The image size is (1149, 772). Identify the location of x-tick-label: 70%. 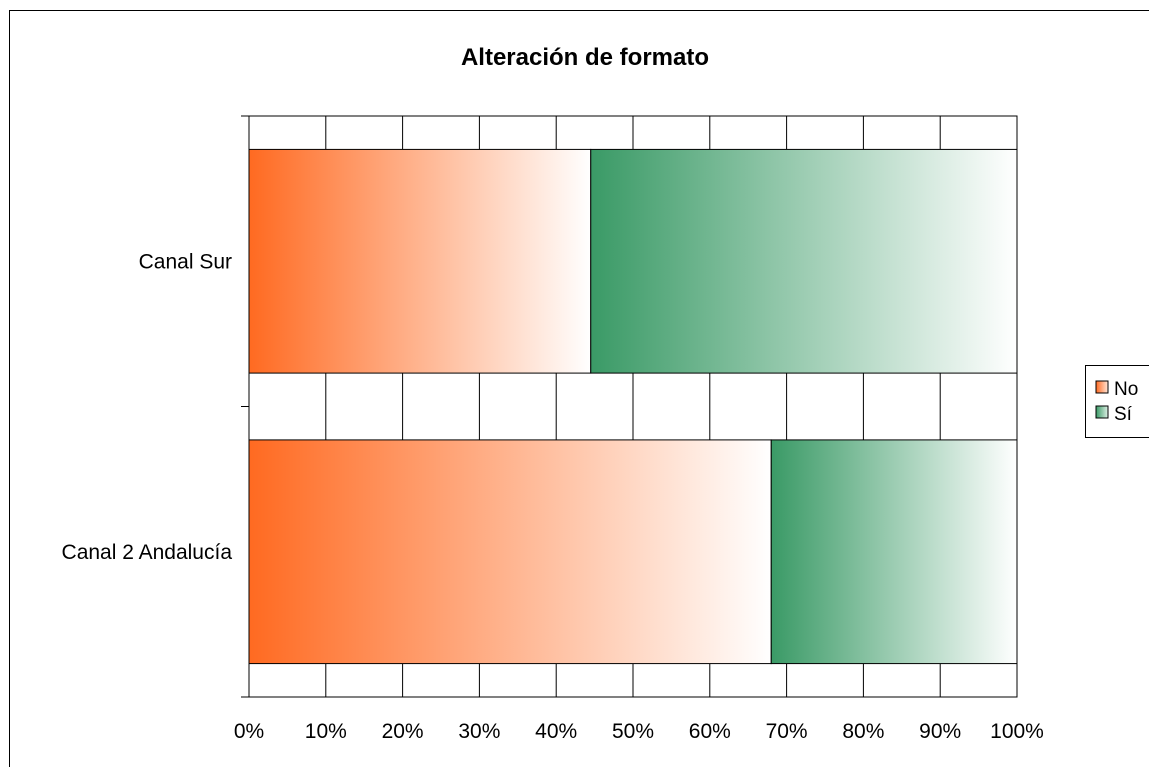
(787, 731).